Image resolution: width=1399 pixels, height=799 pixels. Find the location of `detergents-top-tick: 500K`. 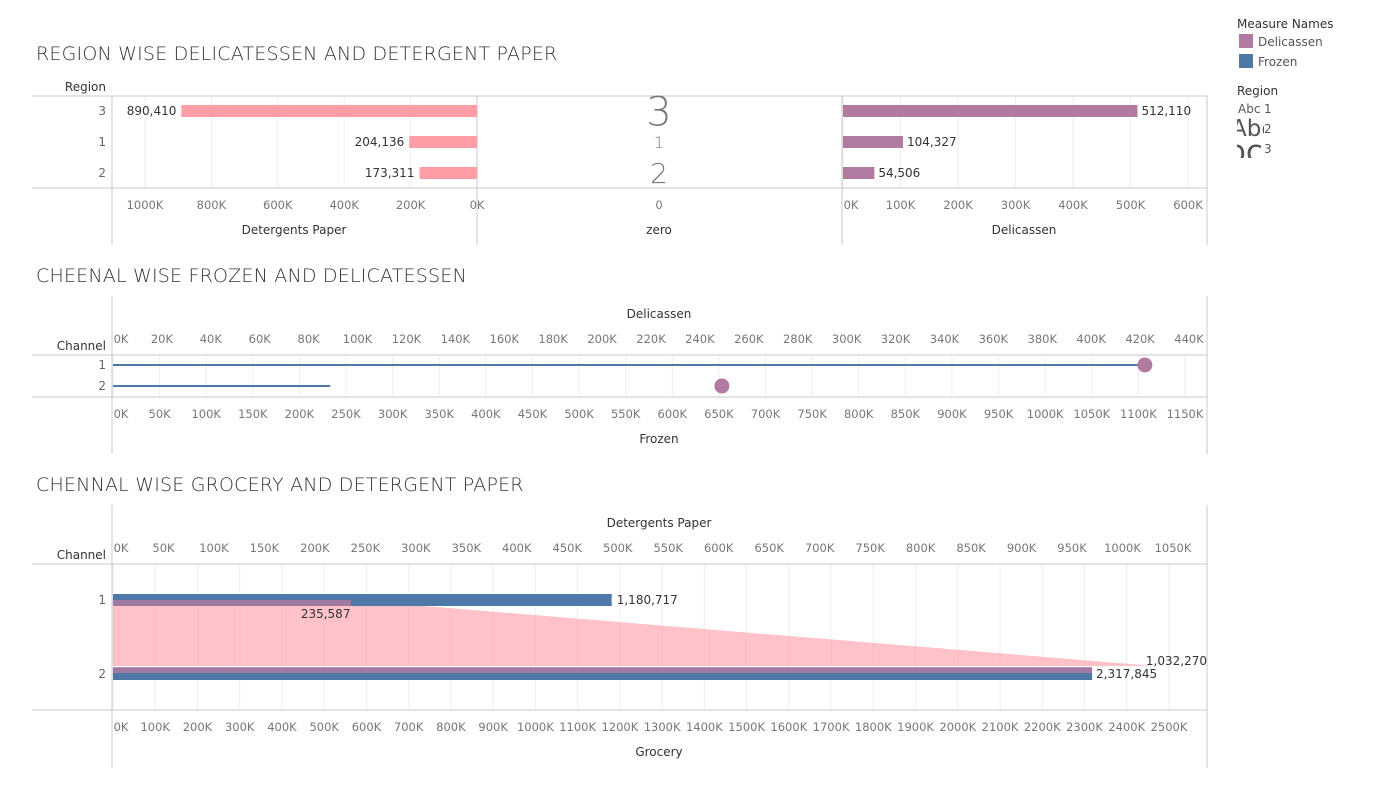

detergents-top-tick: 500K is located at coordinates (618, 548).